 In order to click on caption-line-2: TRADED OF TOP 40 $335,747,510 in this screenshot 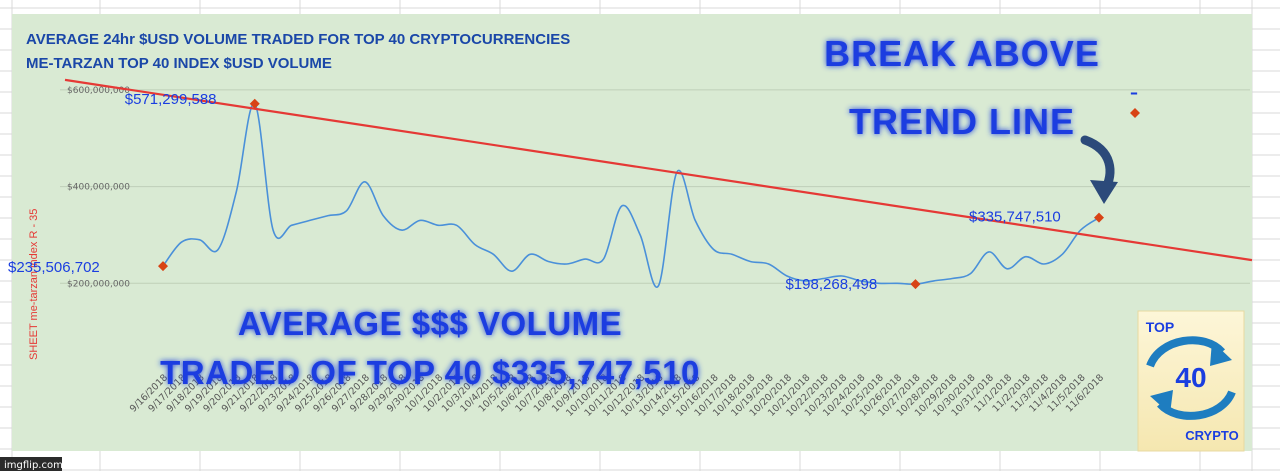, I will do `click(430, 372)`.